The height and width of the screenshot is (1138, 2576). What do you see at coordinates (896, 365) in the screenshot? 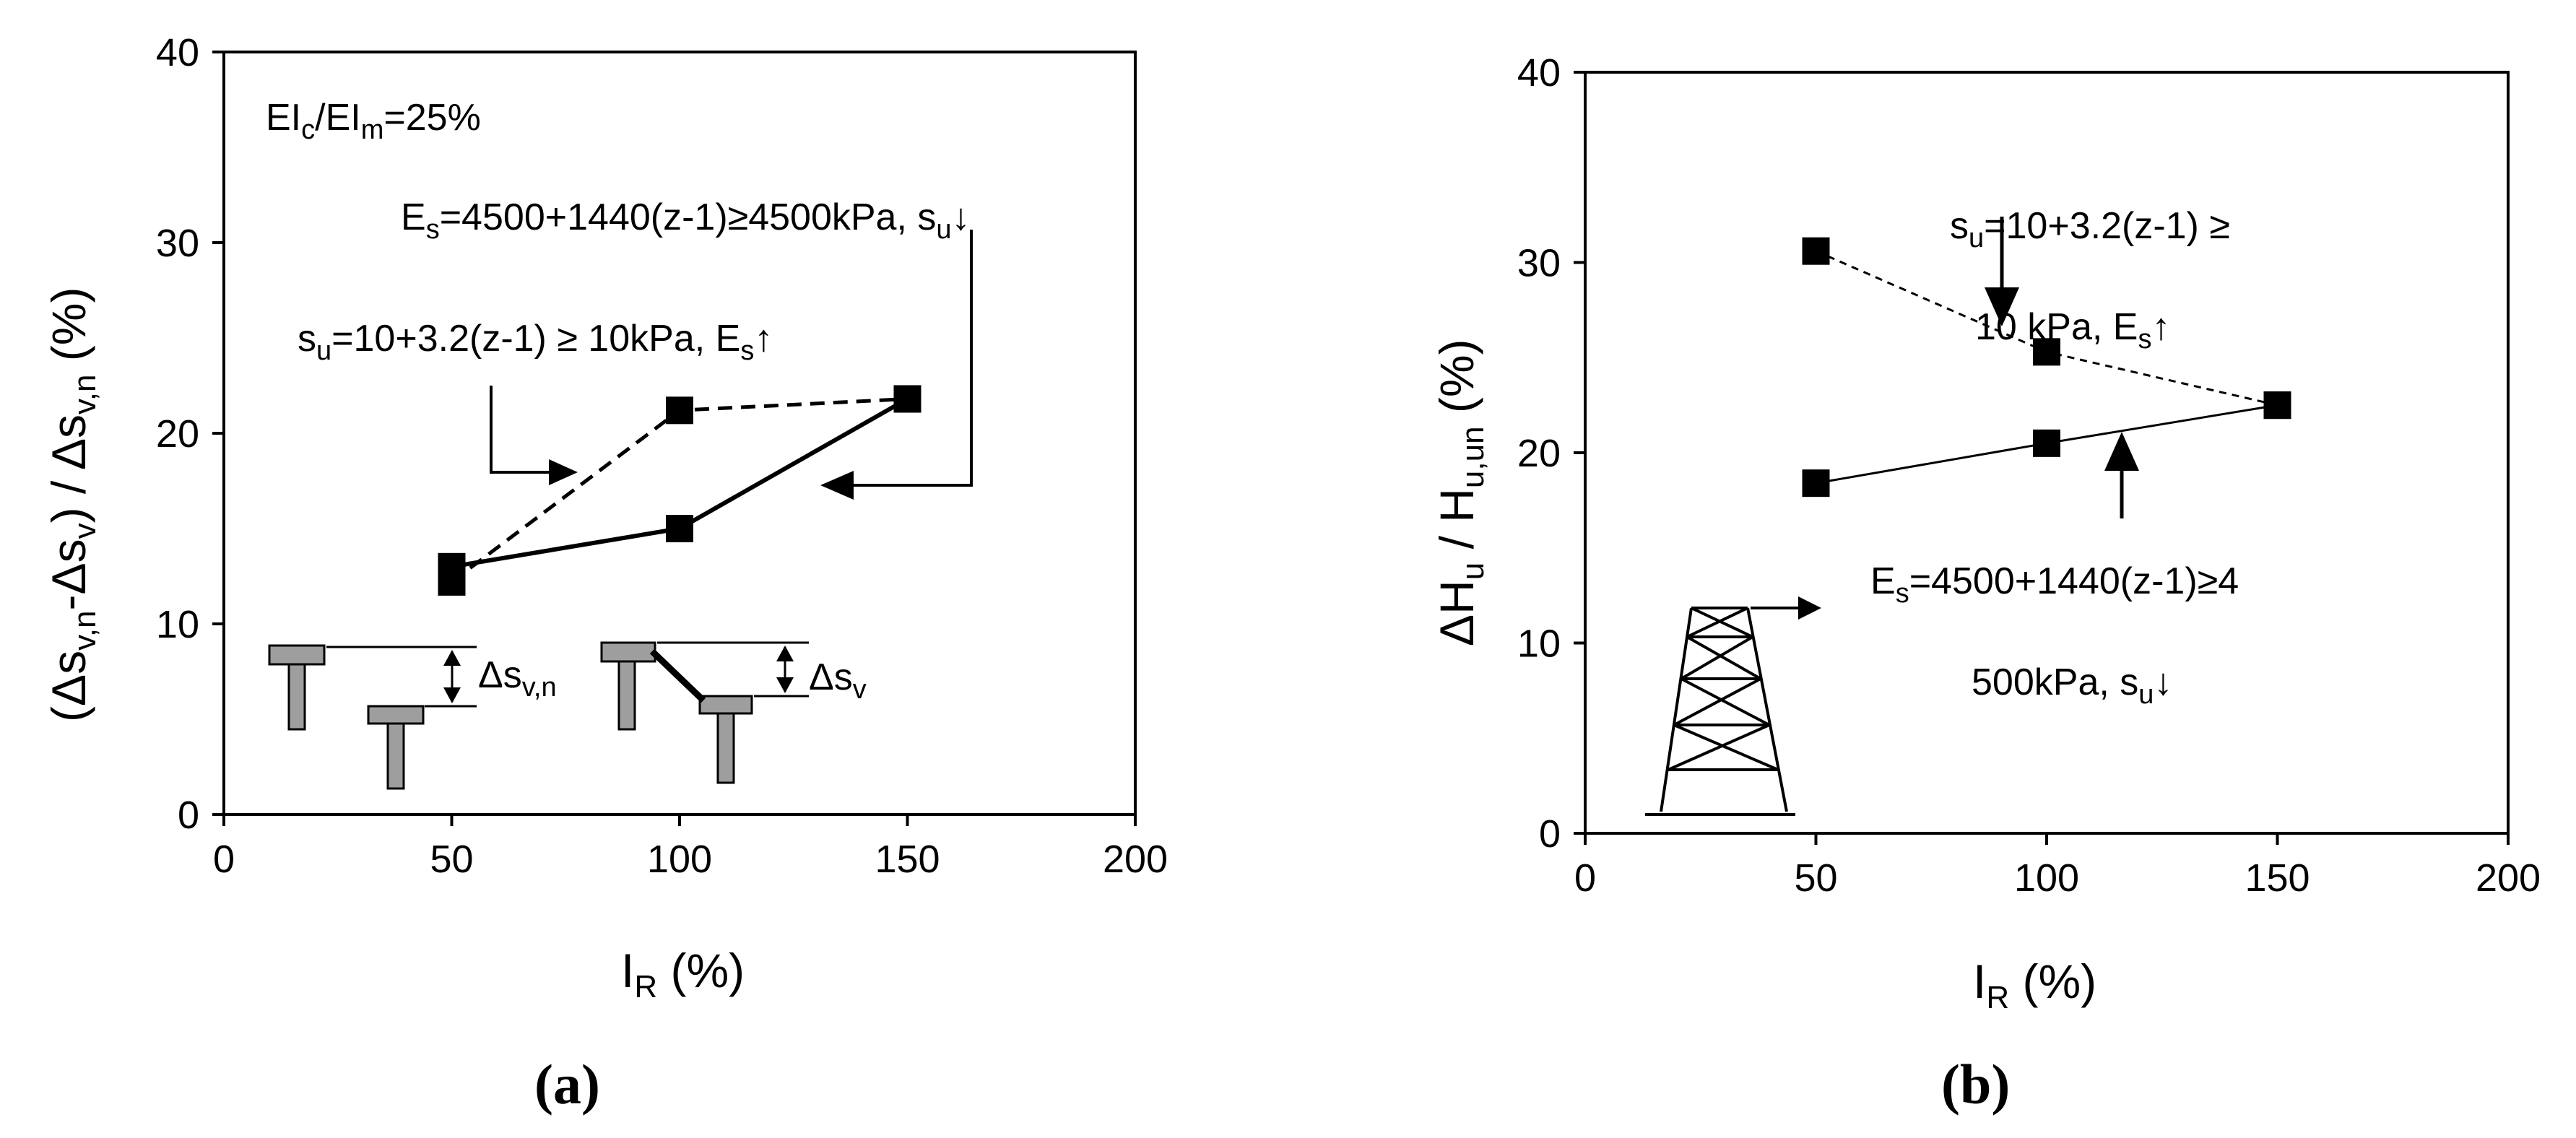
I see `es-leader-arrow-a` at bounding box center [896, 365].